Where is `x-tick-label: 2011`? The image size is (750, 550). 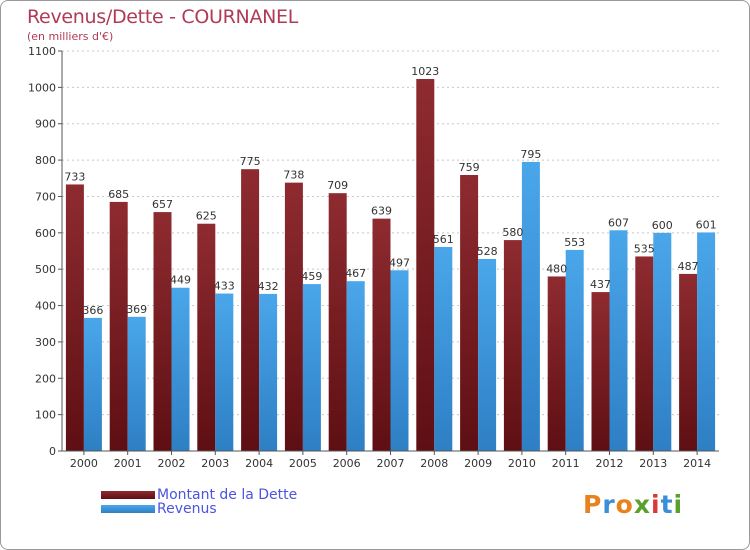
x-tick-label: 2011 is located at coordinates (566, 463).